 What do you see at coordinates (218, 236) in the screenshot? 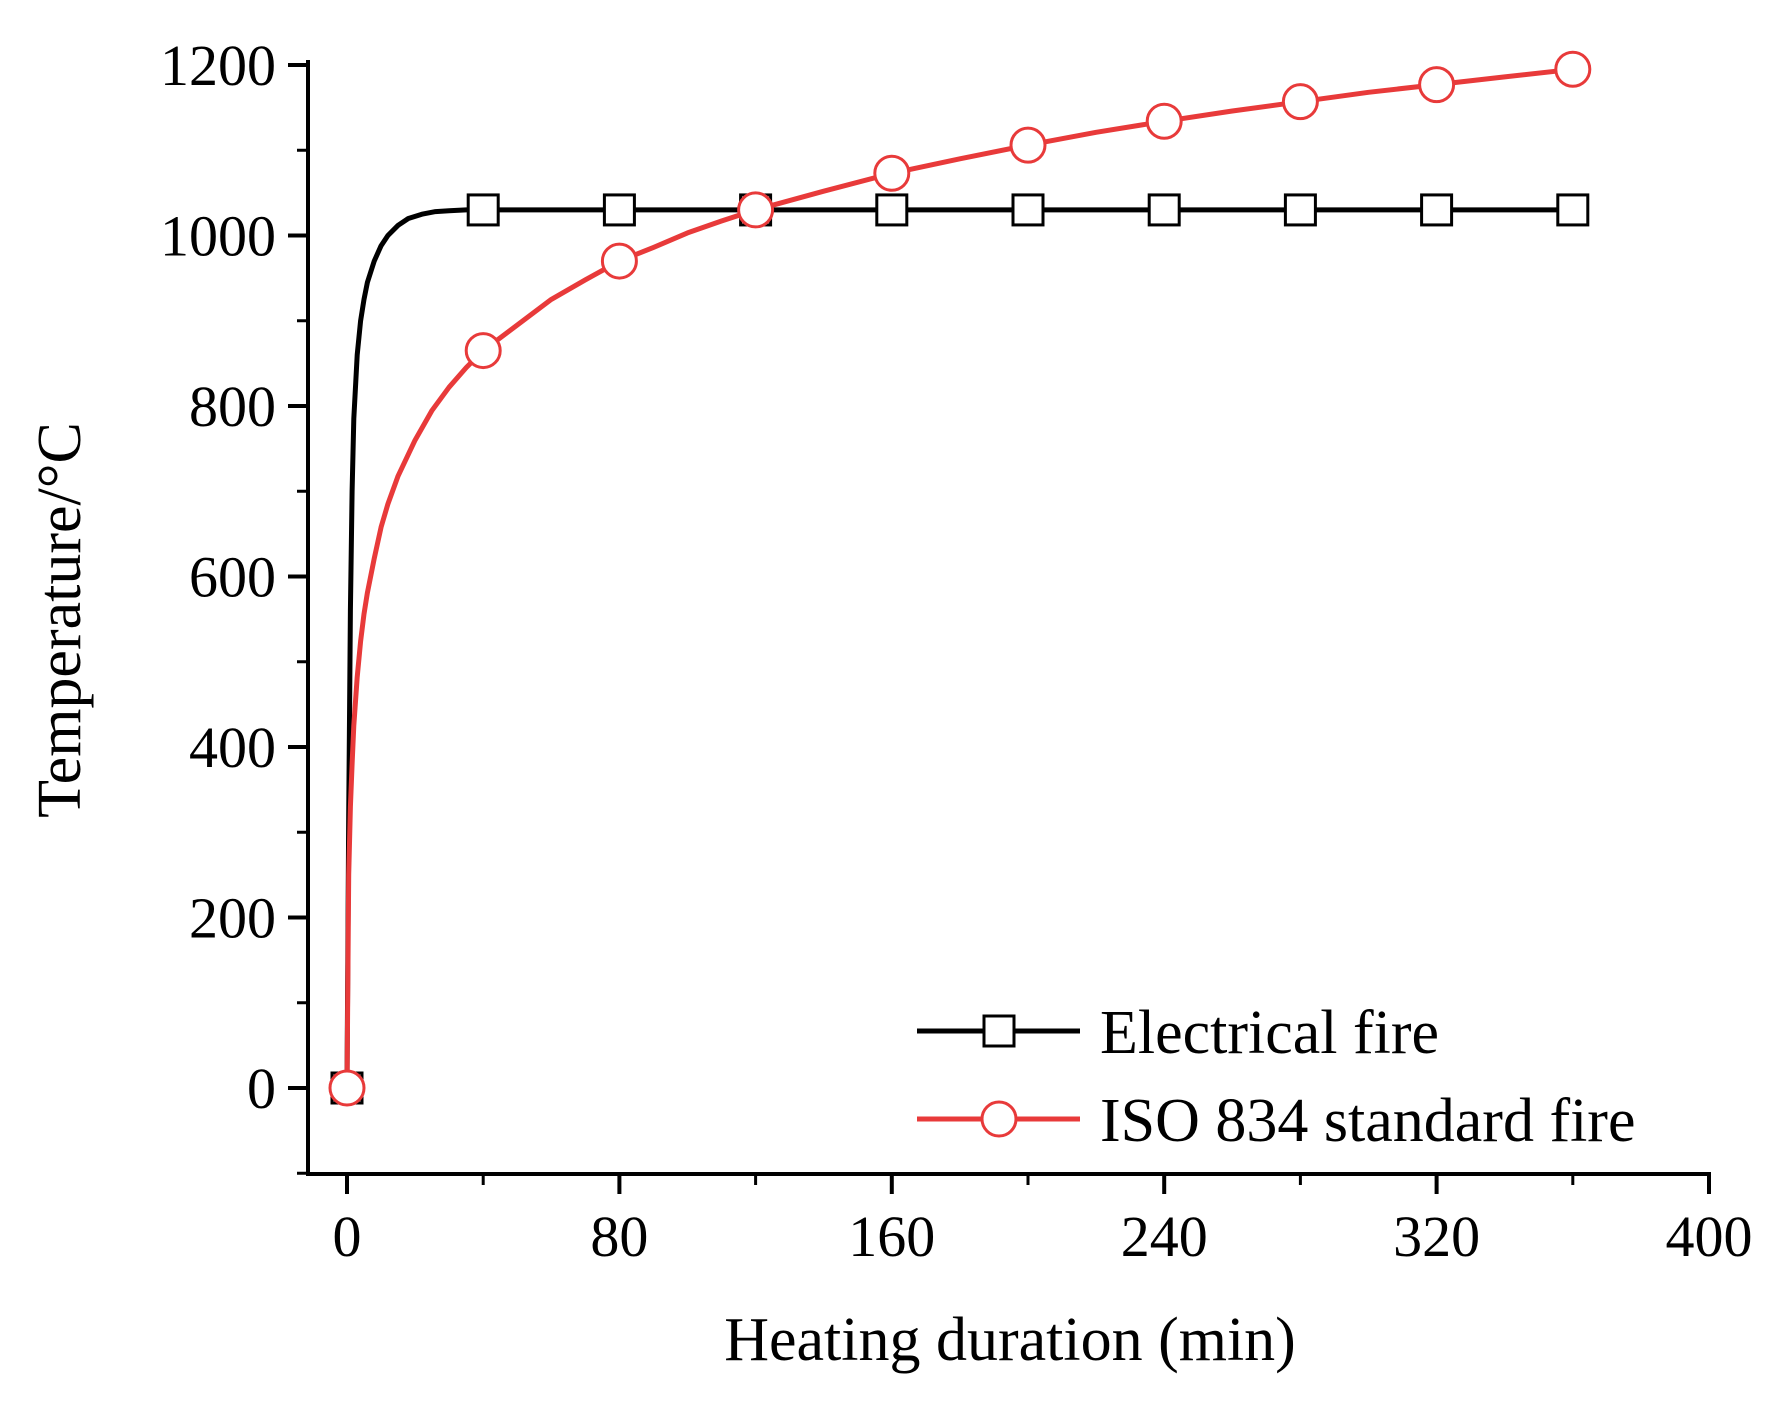
I see `y-tick-label: 1000` at bounding box center [218, 236].